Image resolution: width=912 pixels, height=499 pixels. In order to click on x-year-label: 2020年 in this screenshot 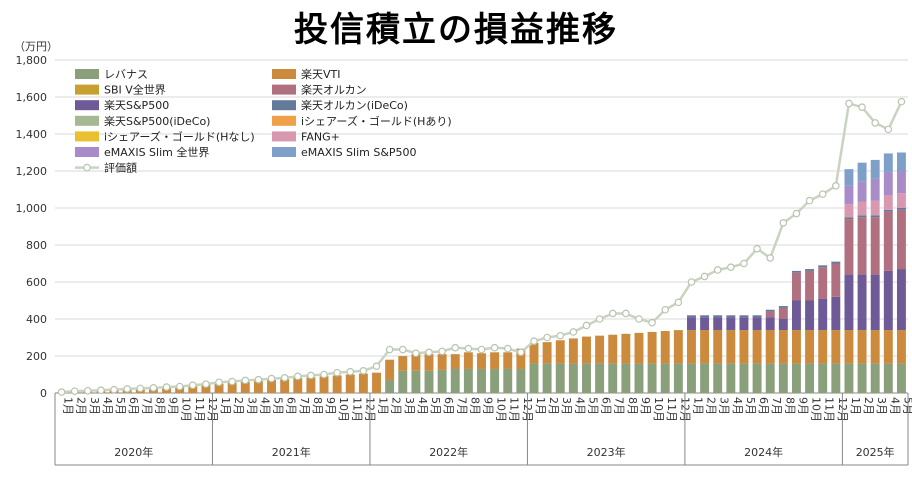, I will do `click(133, 452)`.